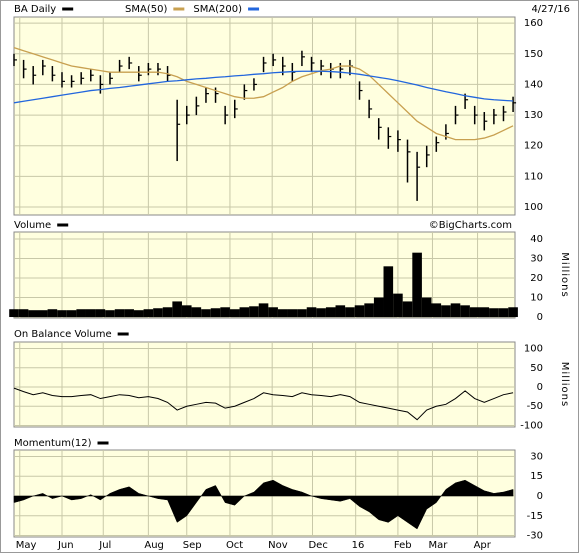 The image size is (579, 553). What do you see at coordinates (470, 225) in the screenshot?
I see `annotation: ©BigCharts.com` at bounding box center [470, 225].